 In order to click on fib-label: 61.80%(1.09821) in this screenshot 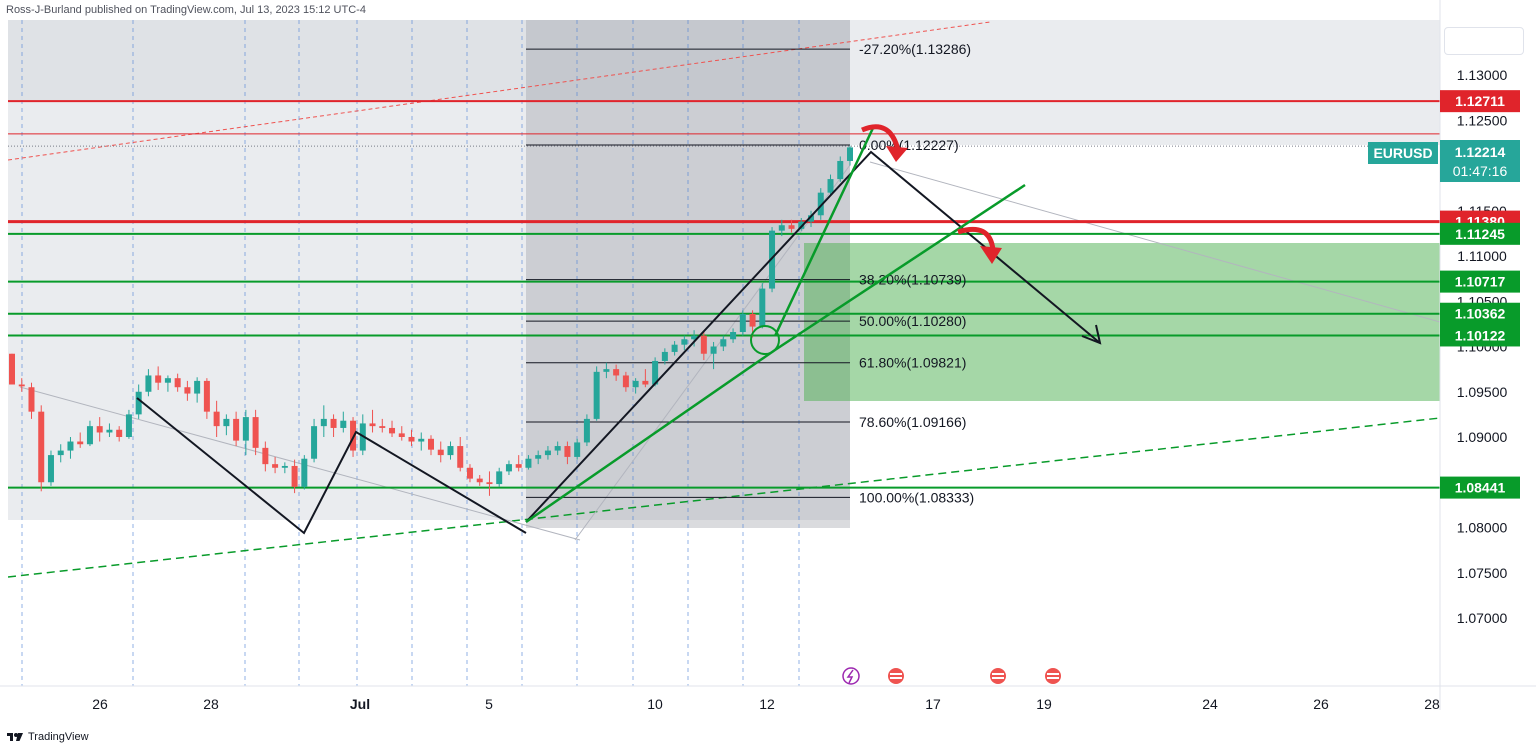, I will do `click(912, 363)`.